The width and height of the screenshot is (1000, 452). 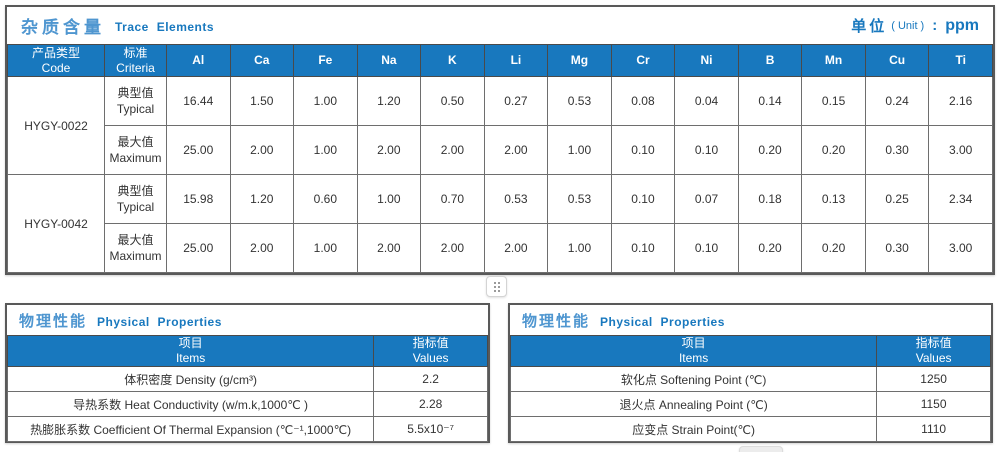 I want to click on section-title-cn: 杂质含量, so click(x=63, y=27).